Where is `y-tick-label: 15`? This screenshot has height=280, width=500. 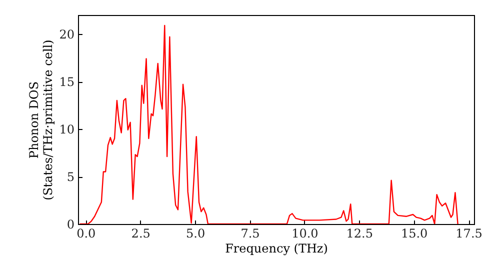 y-tick-label: 15 is located at coordinates (66, 82).